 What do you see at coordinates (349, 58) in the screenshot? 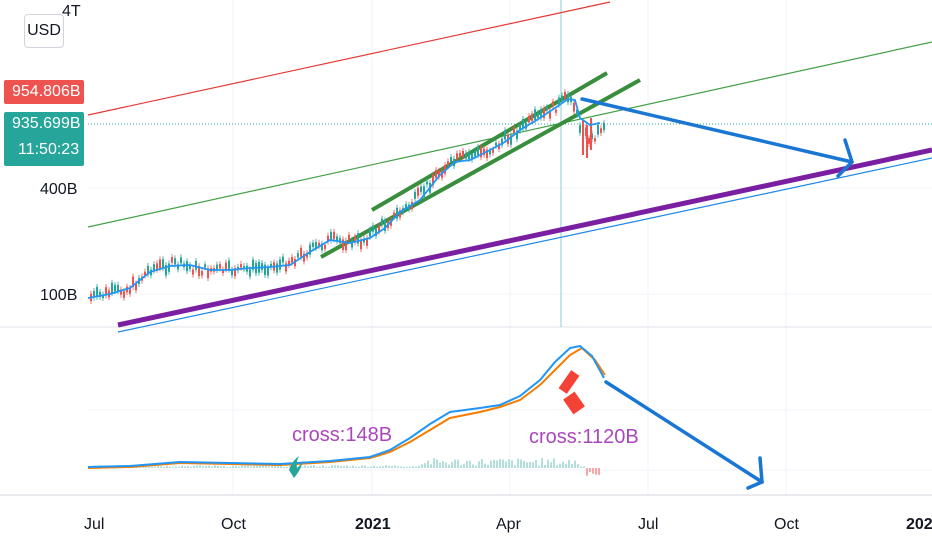
I see `upper-red-trendline` at bounding box center [349, 58].